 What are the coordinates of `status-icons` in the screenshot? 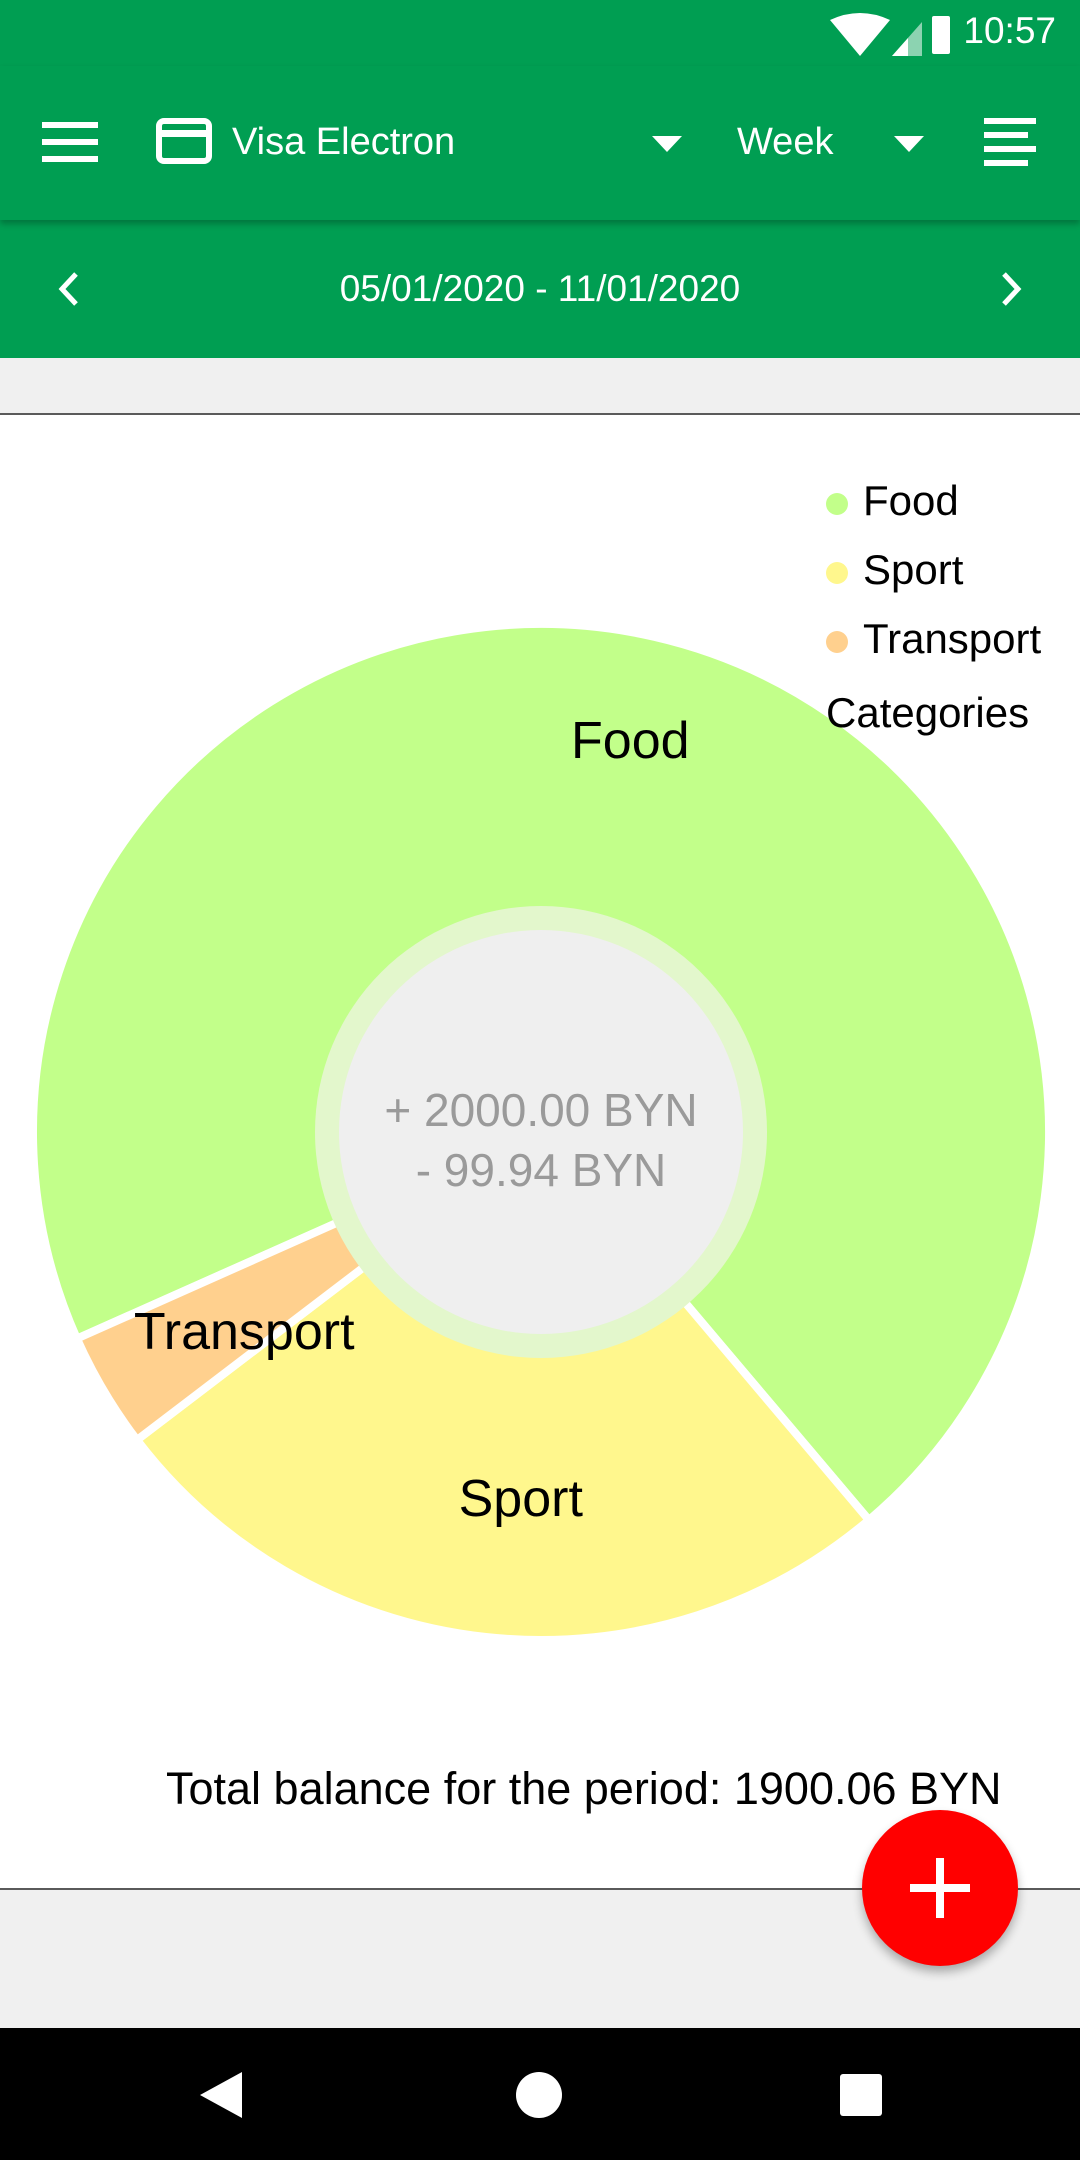 It's located at (890, 34).